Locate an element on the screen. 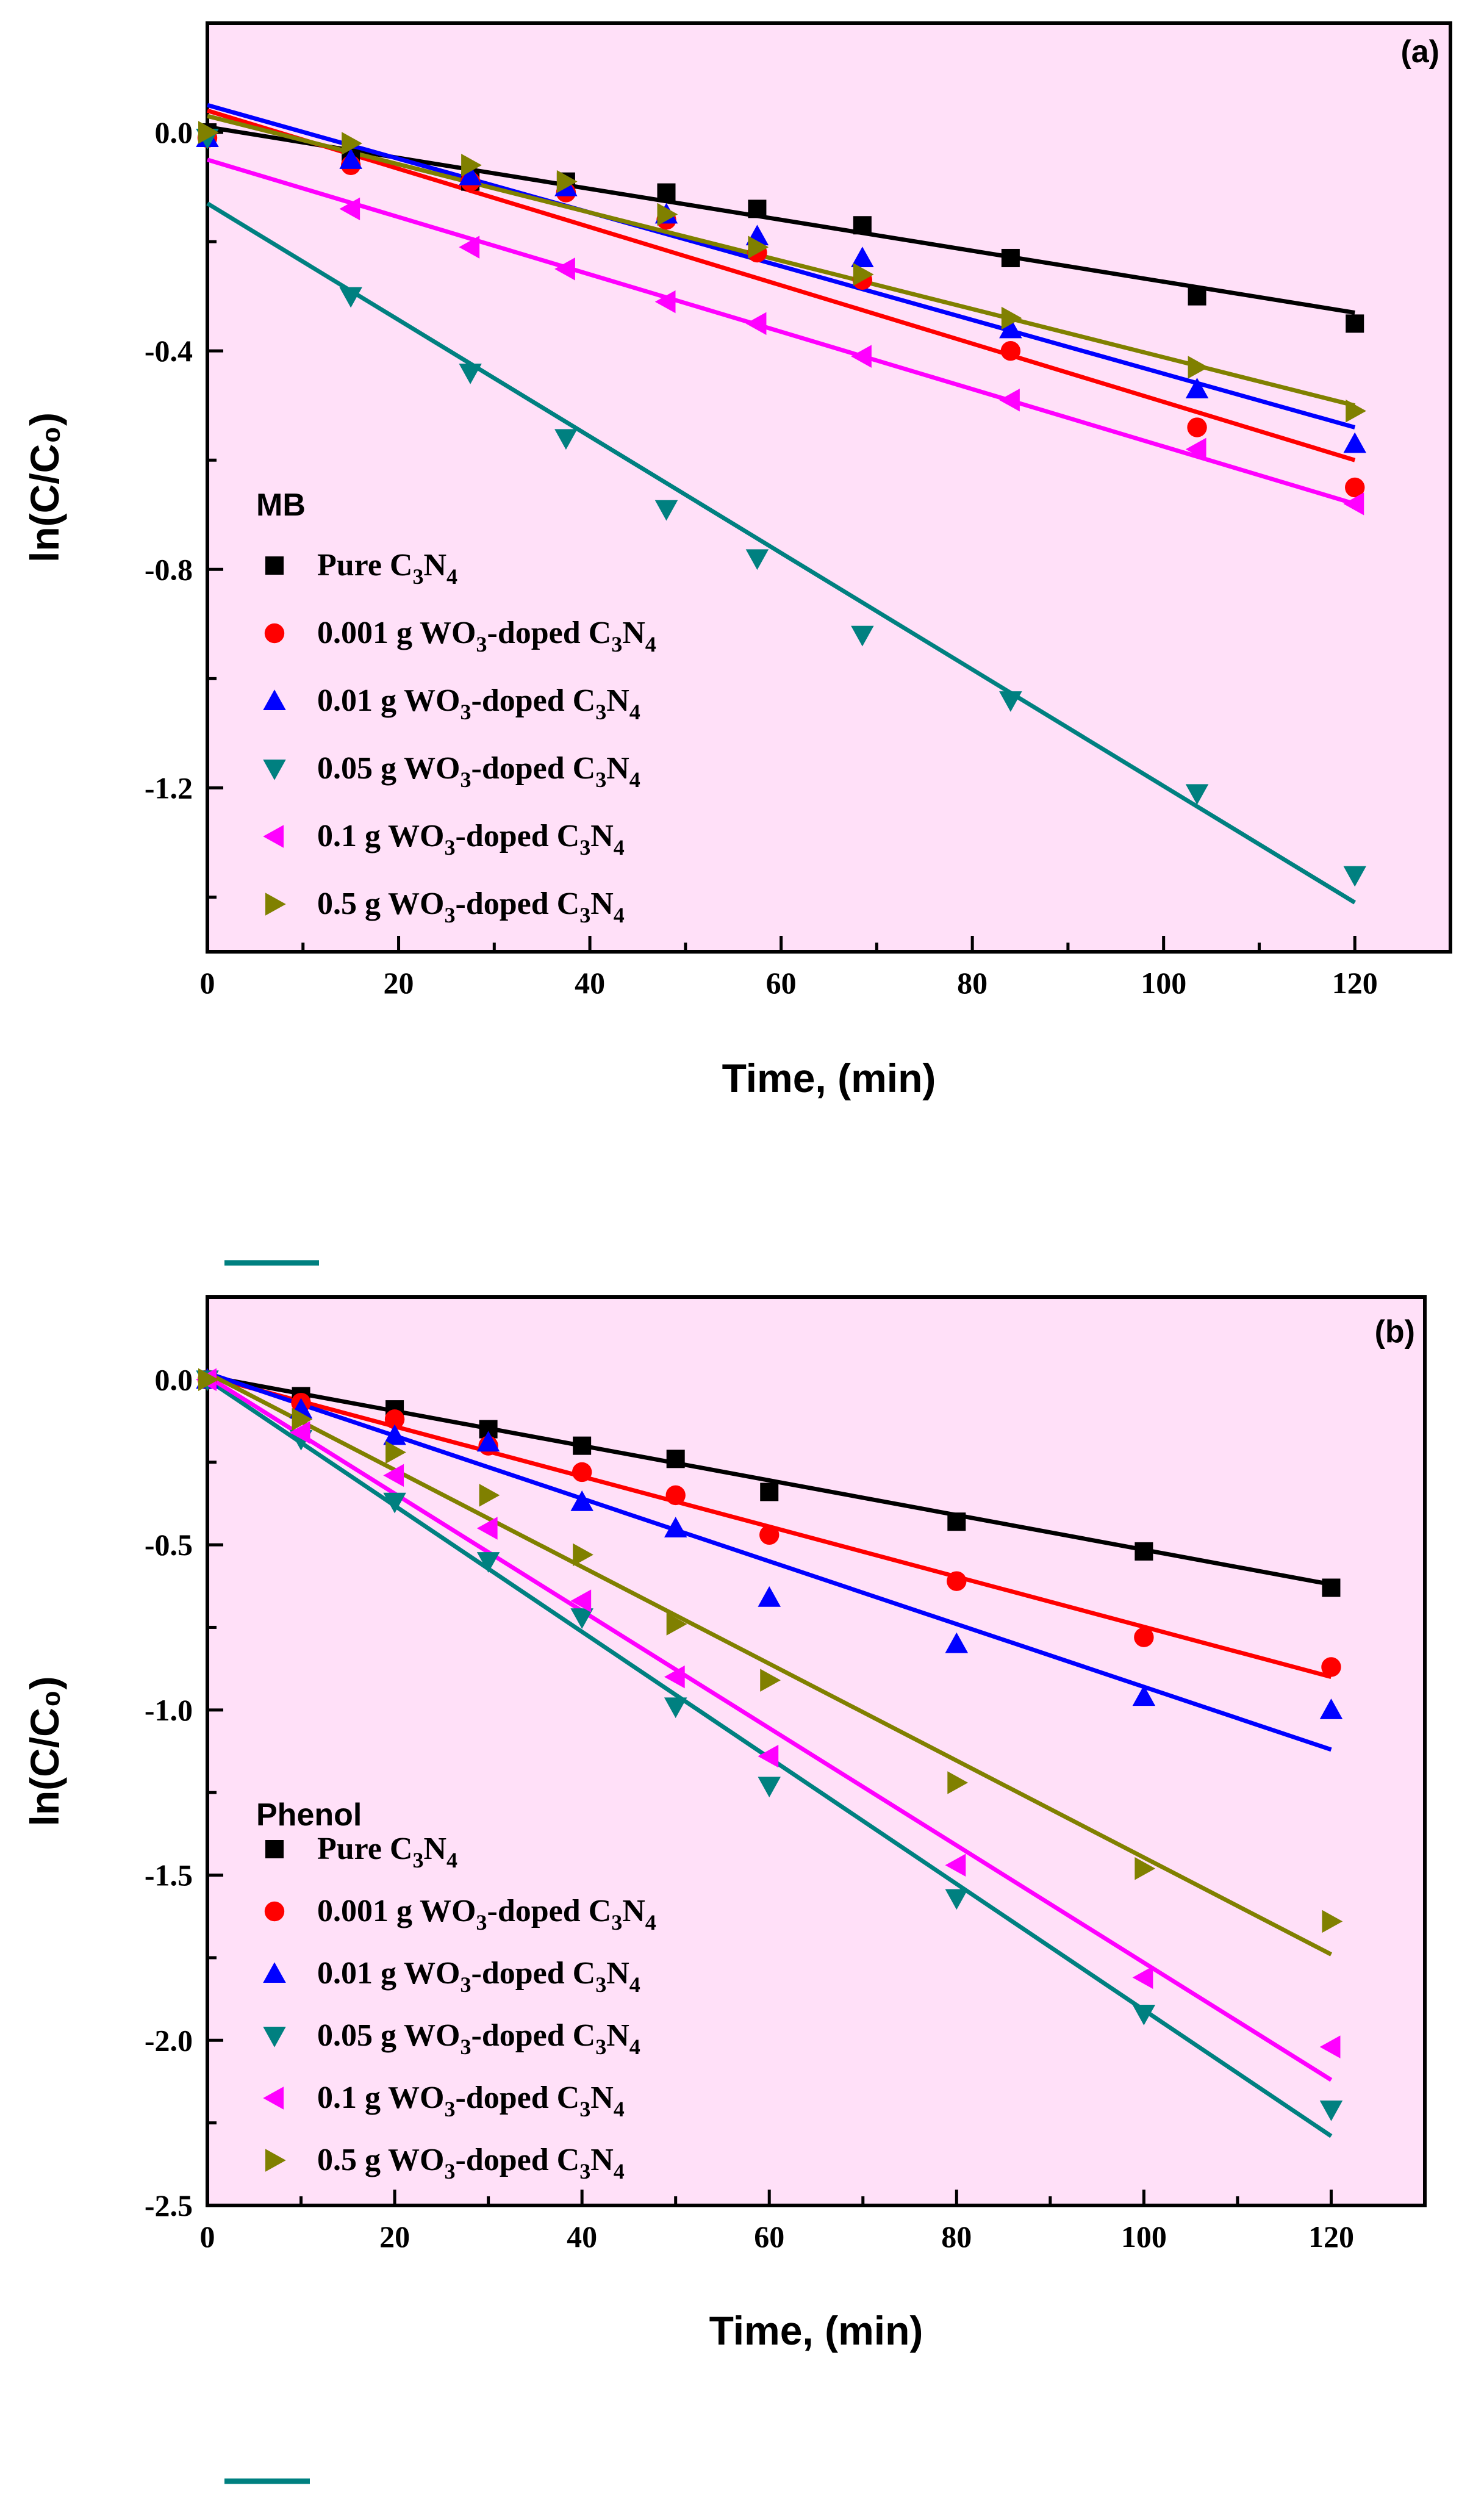 Image resolution: width=1484 pixels, height=2516 pixels. data-point-s5-p7 is located at coordinates (1011, 318).